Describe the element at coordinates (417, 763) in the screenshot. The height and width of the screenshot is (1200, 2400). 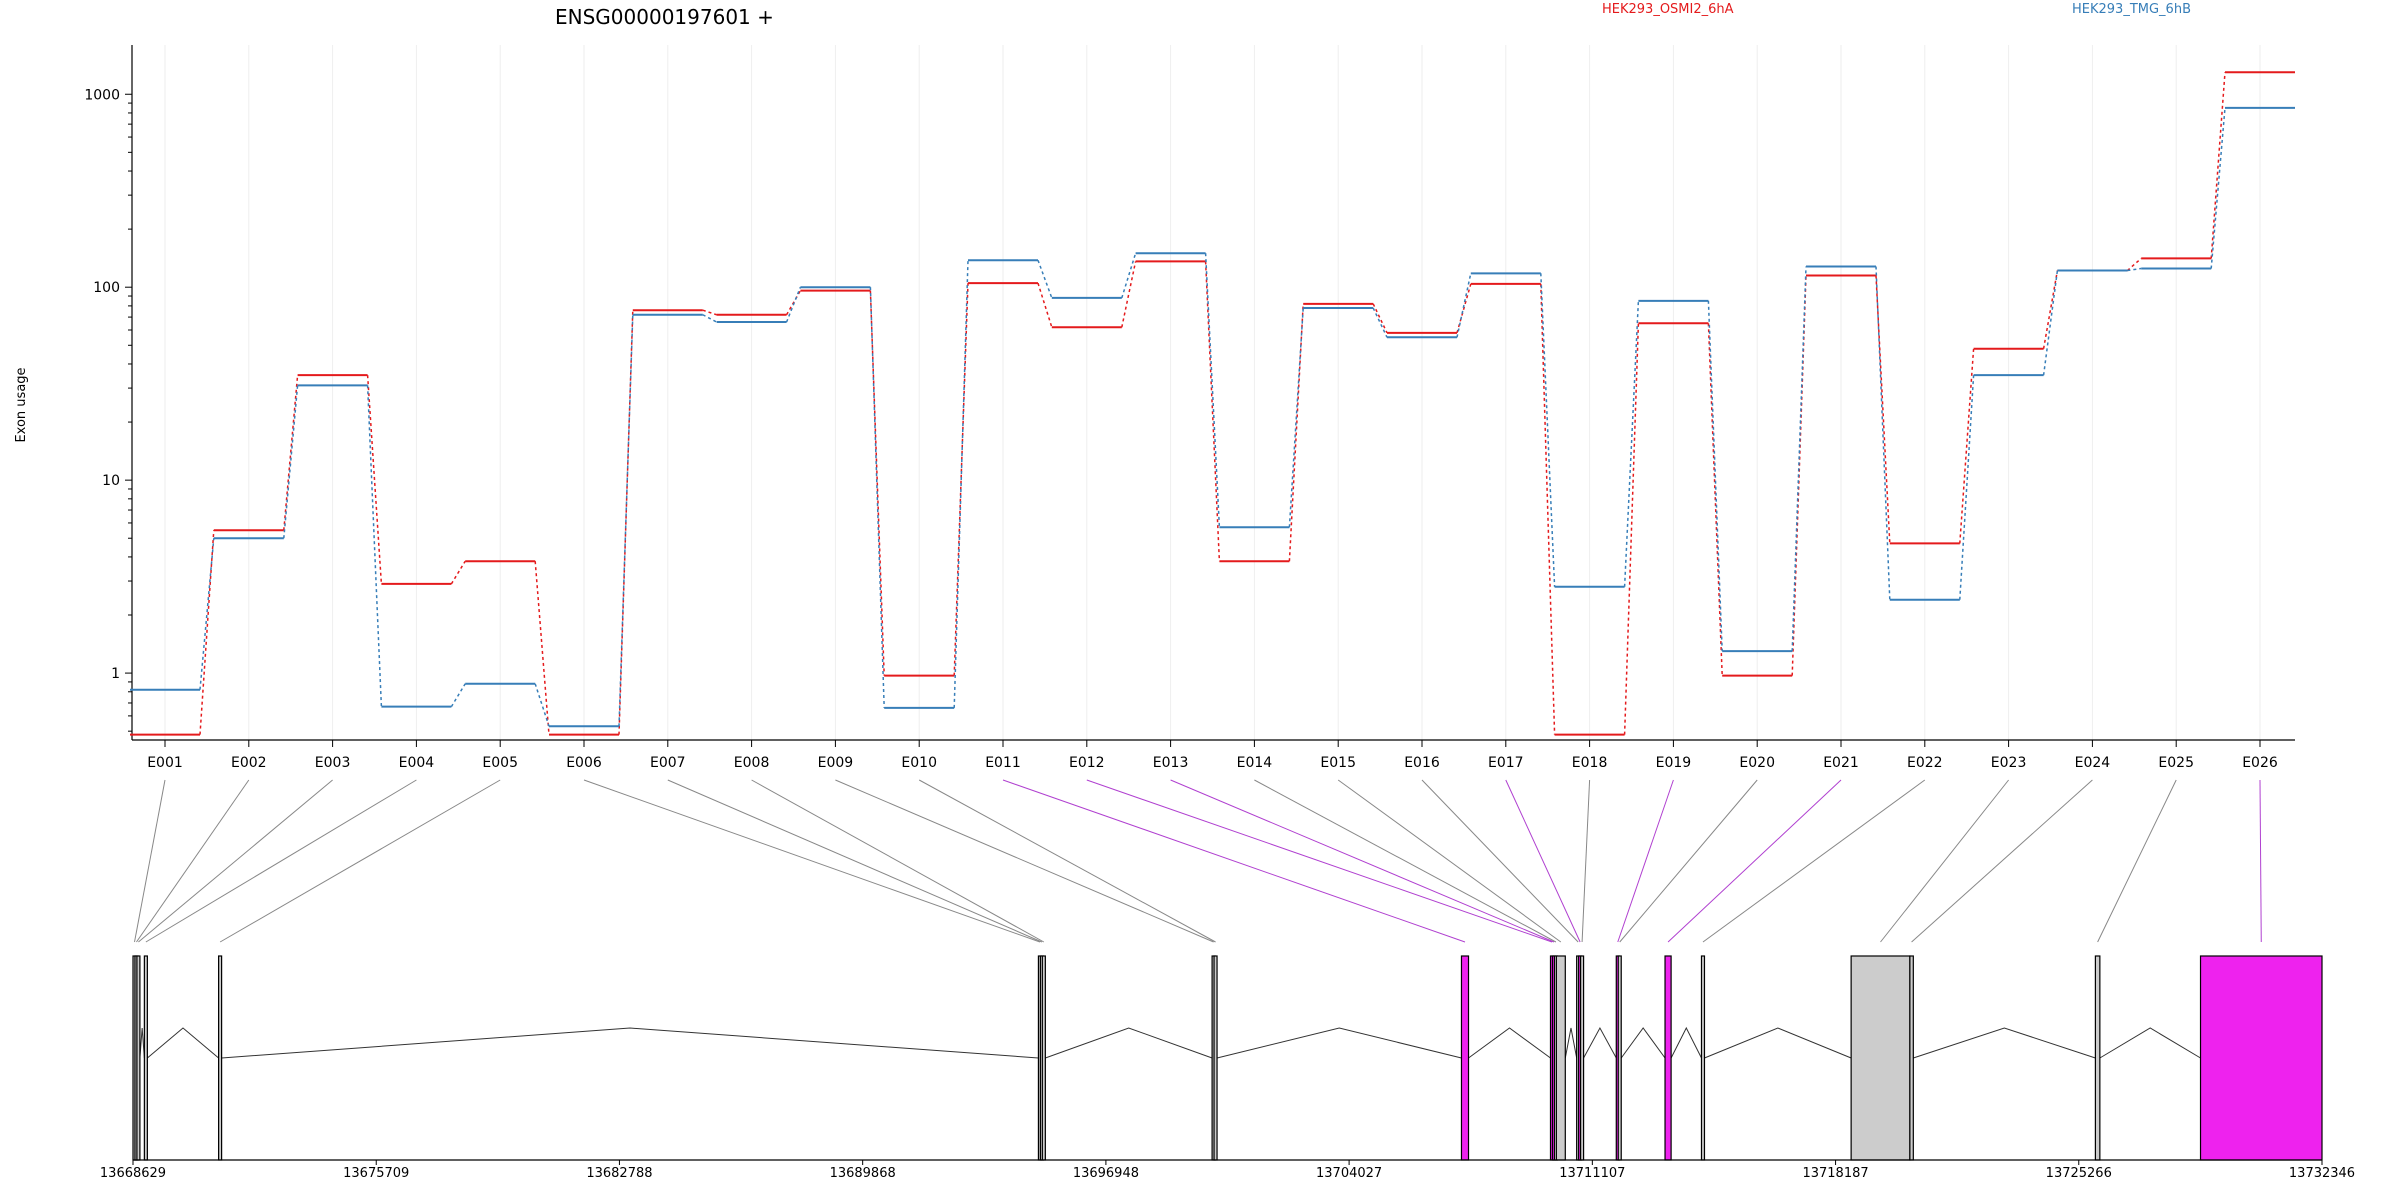
I see `x-tick-label: E004` at that location.